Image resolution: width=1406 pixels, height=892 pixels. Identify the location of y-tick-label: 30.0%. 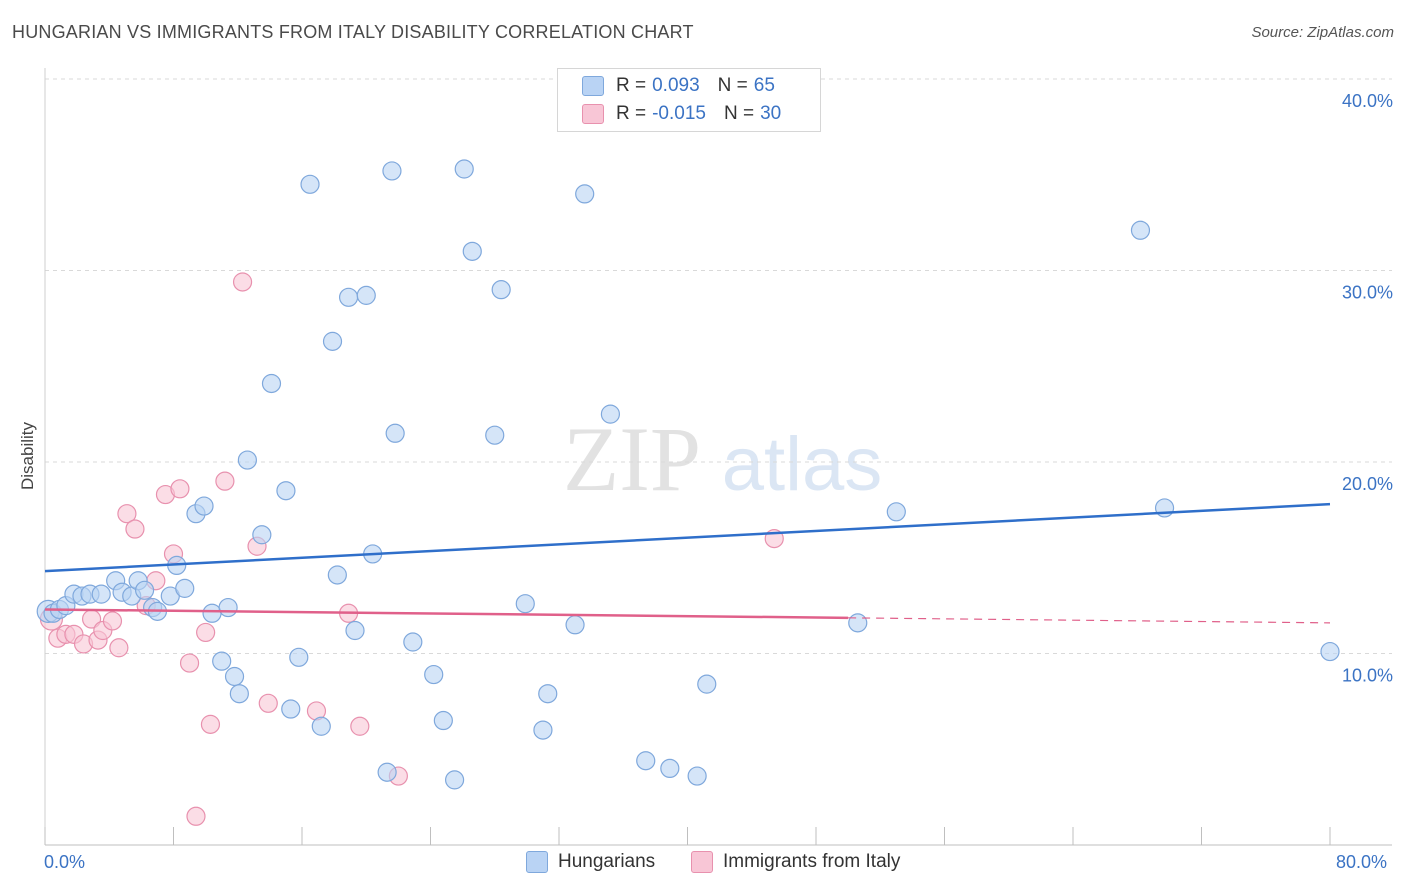
(1367, 293).